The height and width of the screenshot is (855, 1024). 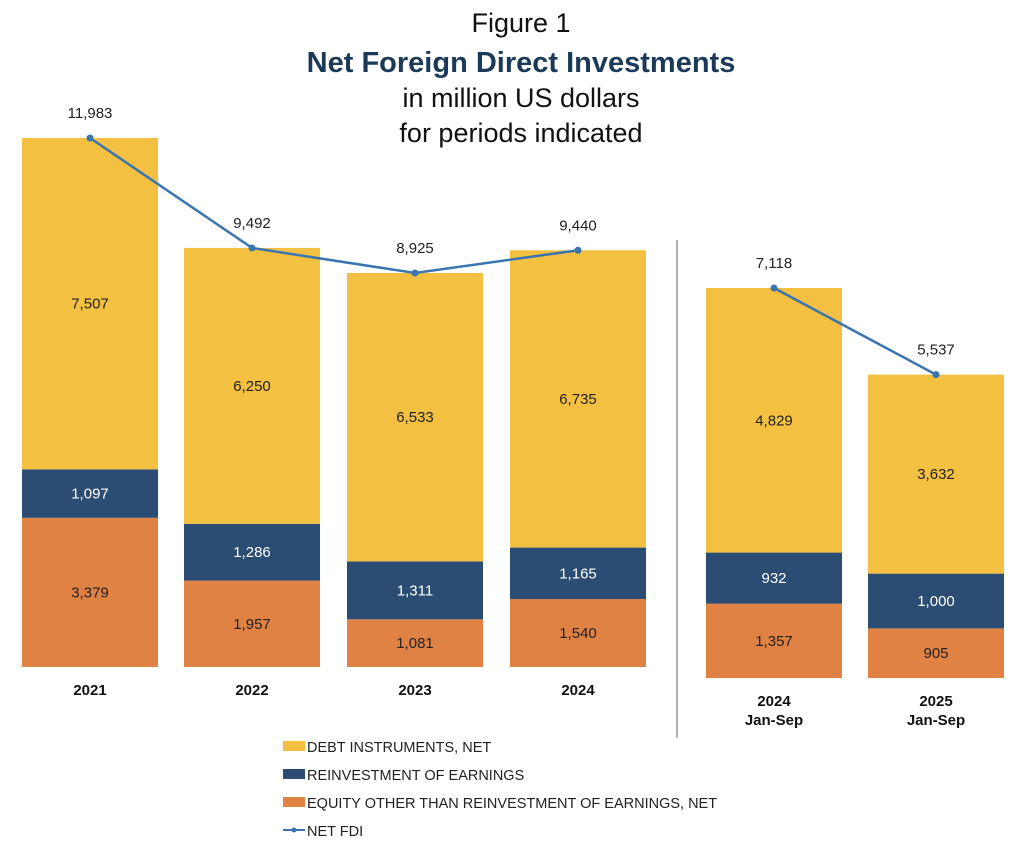 What do you see at coordinates (251, 690) in the screenshot?
I see `category-label: 2022` at bounding box center [251, 690].